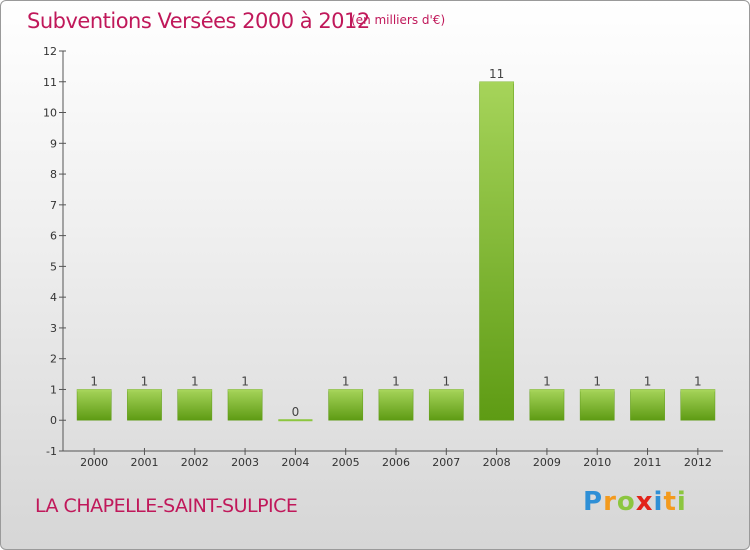 The image size is (750, 550). What do you see at coordinates (648, 462) in the screenshot?
I see `x-tick-label: 2011` at bounding box center [648, 462].